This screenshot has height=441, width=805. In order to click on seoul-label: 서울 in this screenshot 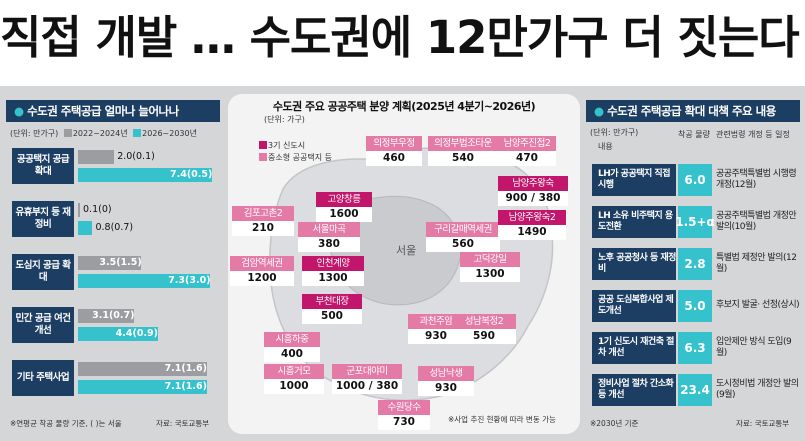, I will do `click(406, 250)`.